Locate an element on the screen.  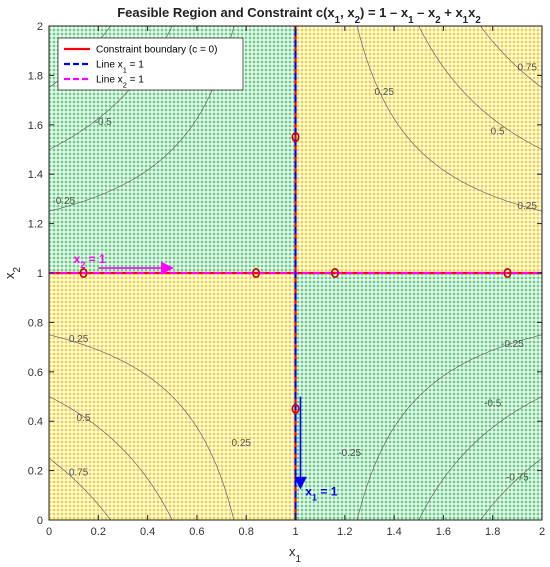
x-tick-label: 0.2 is located at coordinates (98, 532).